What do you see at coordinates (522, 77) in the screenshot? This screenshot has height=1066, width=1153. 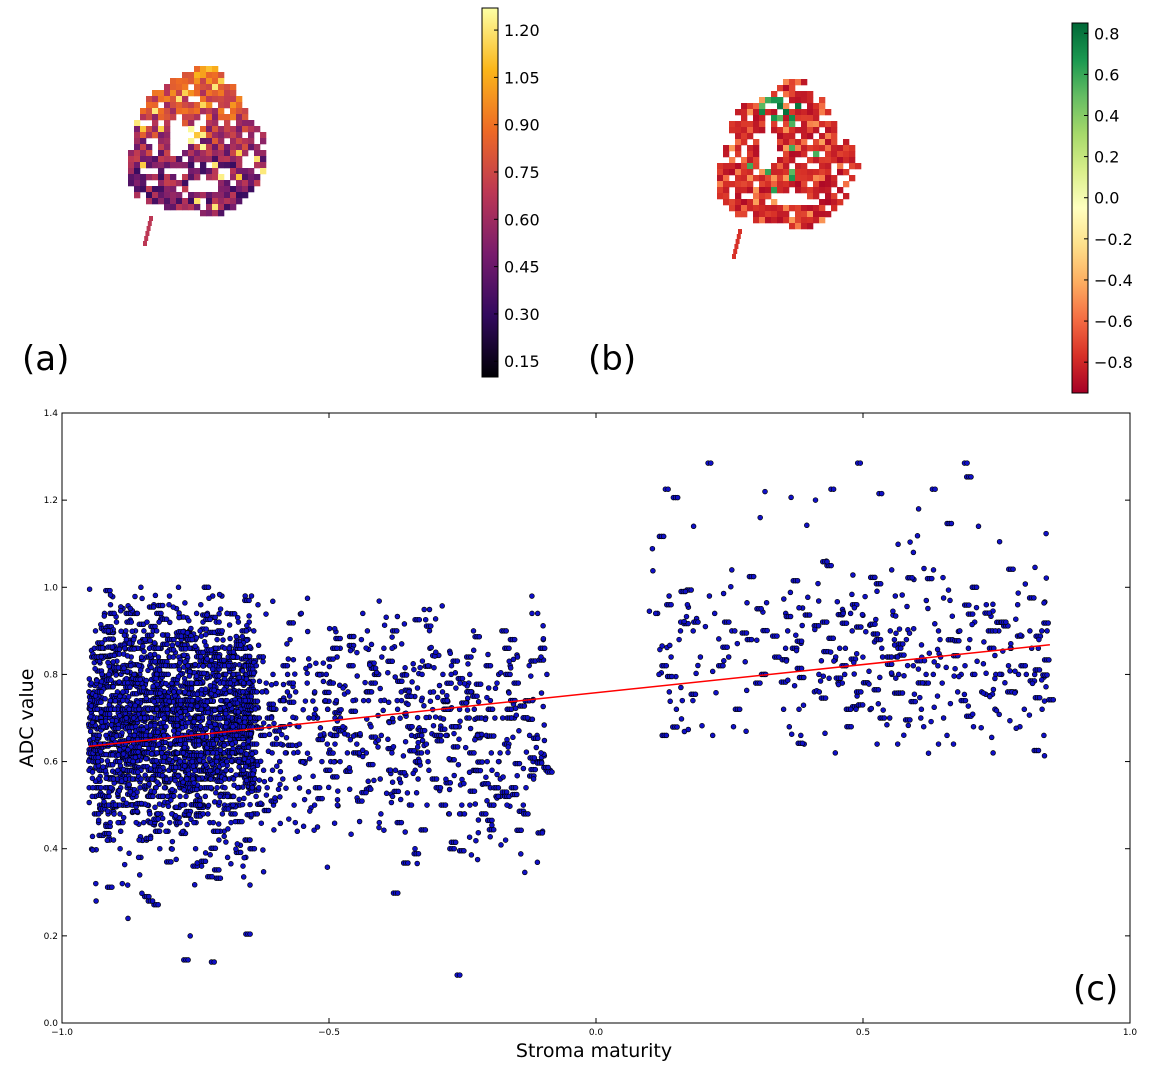 I see `colorbar-tick-label: 1.05` at bounding box center [522, 77].